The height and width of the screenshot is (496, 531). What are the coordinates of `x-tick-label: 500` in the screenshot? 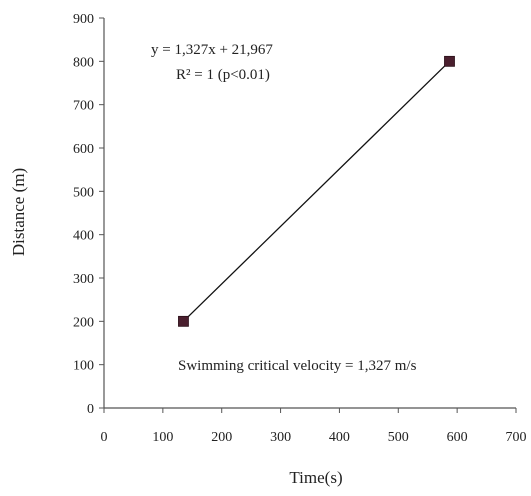 It's located at (398, 437).